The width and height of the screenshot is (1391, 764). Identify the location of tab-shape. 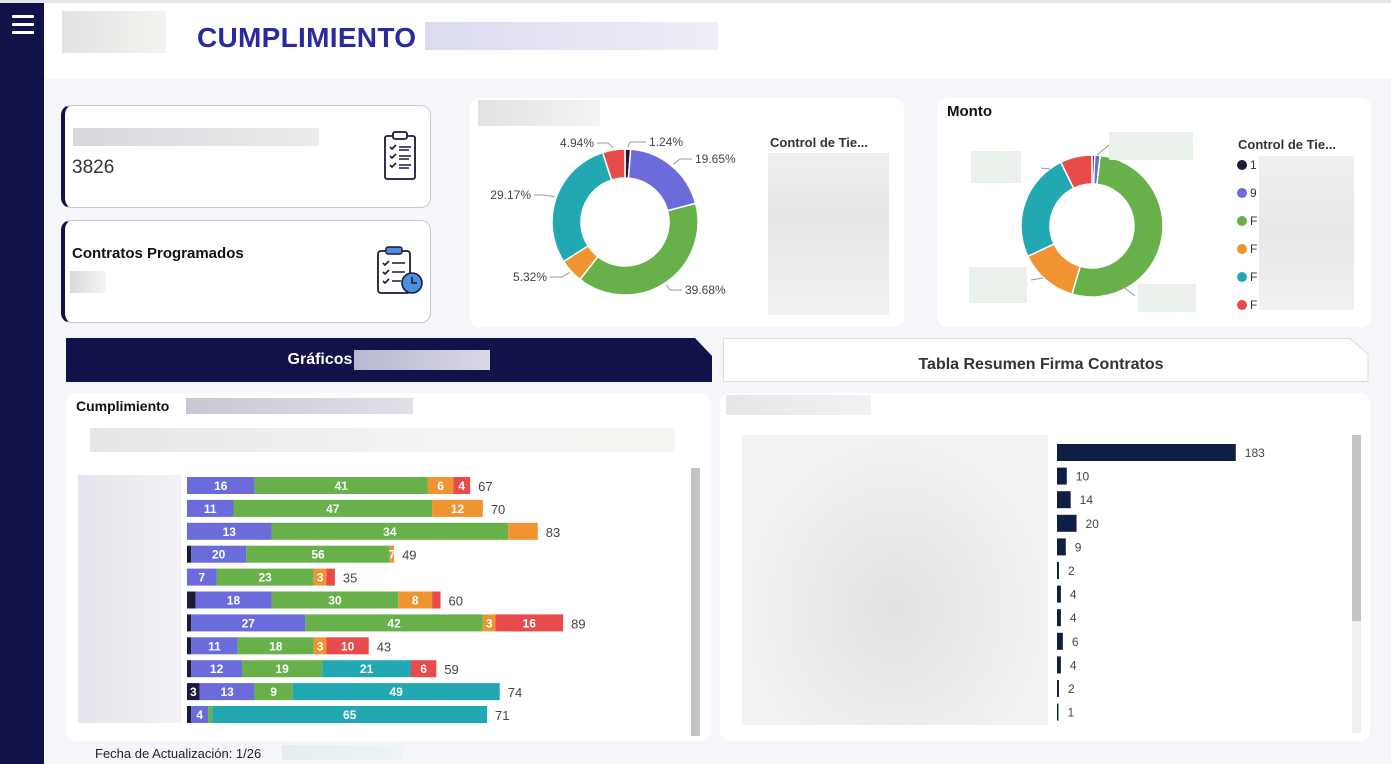
(1046, 360).